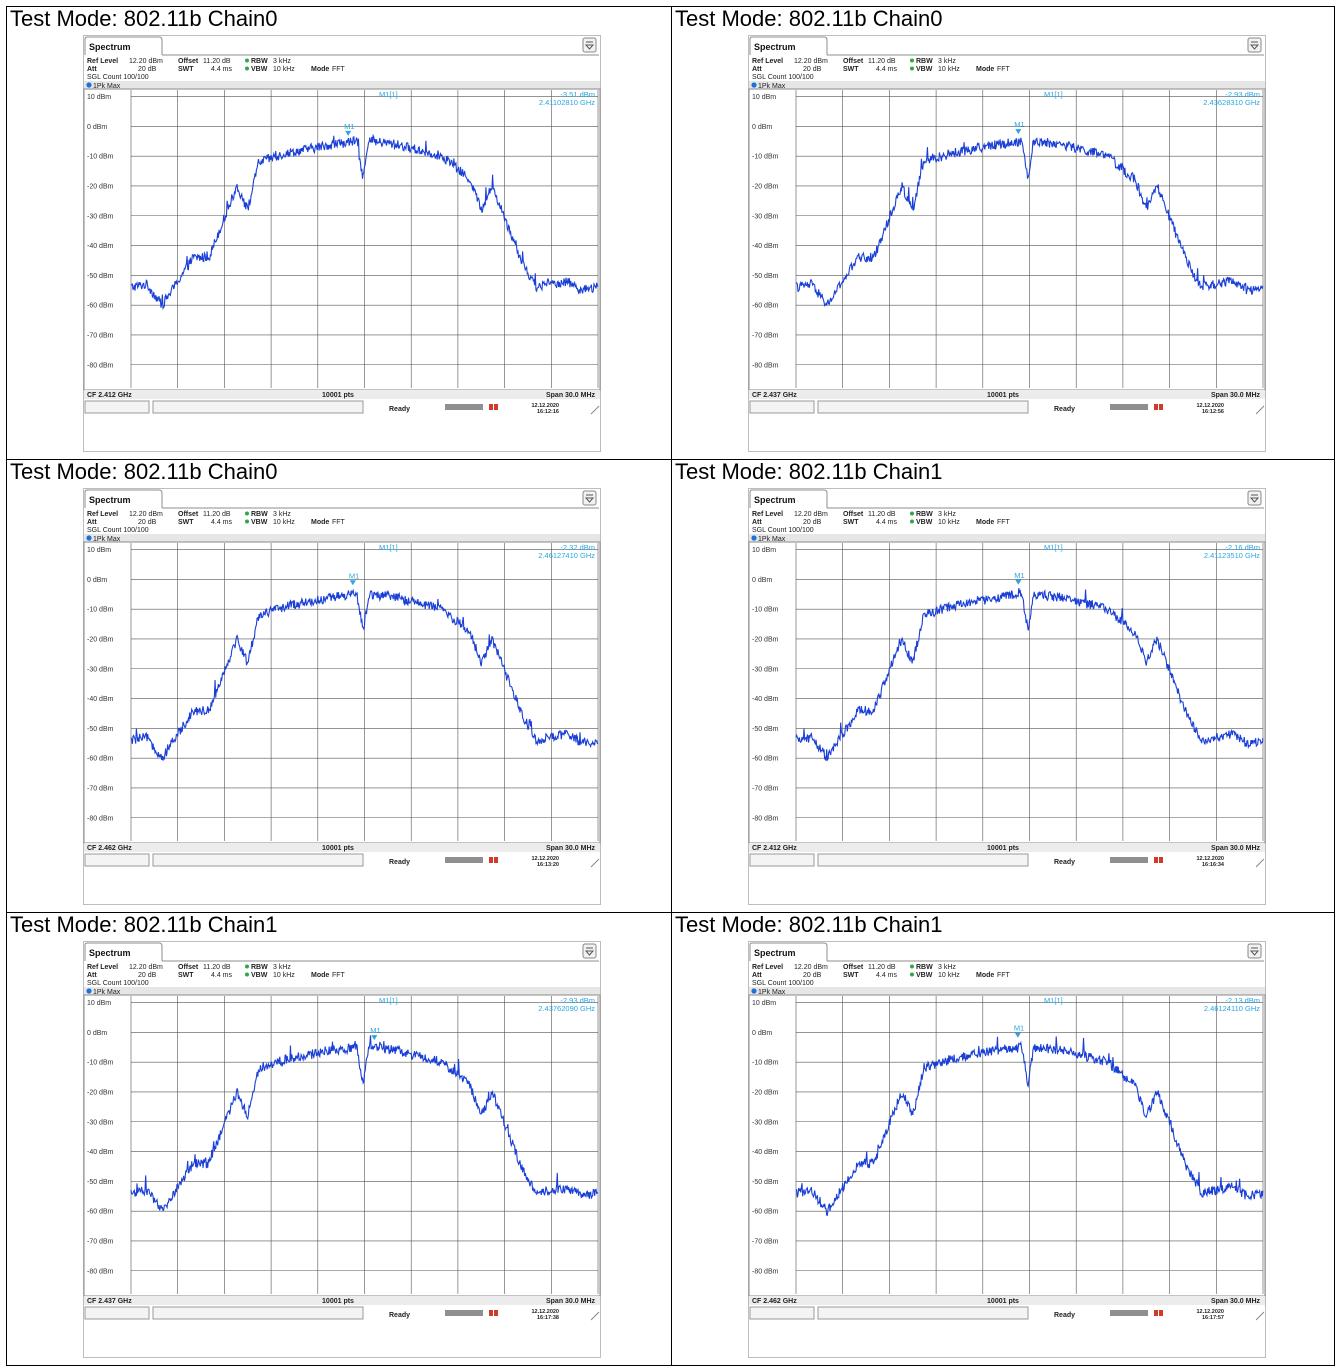 The height and width of the screenshot is (1370, 1339). I want to click on y-tick-label: -40 dBm, so click(100, 1152).